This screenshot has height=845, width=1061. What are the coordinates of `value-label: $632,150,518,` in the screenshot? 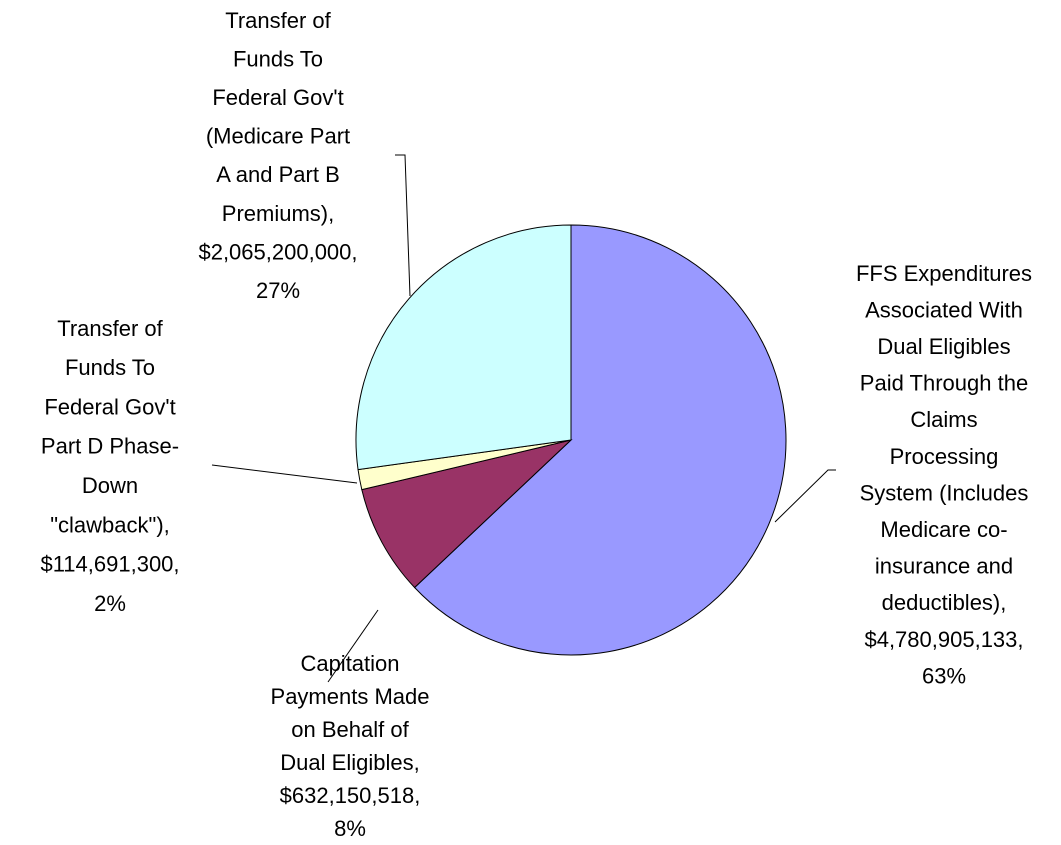 It's located at (350, 795).